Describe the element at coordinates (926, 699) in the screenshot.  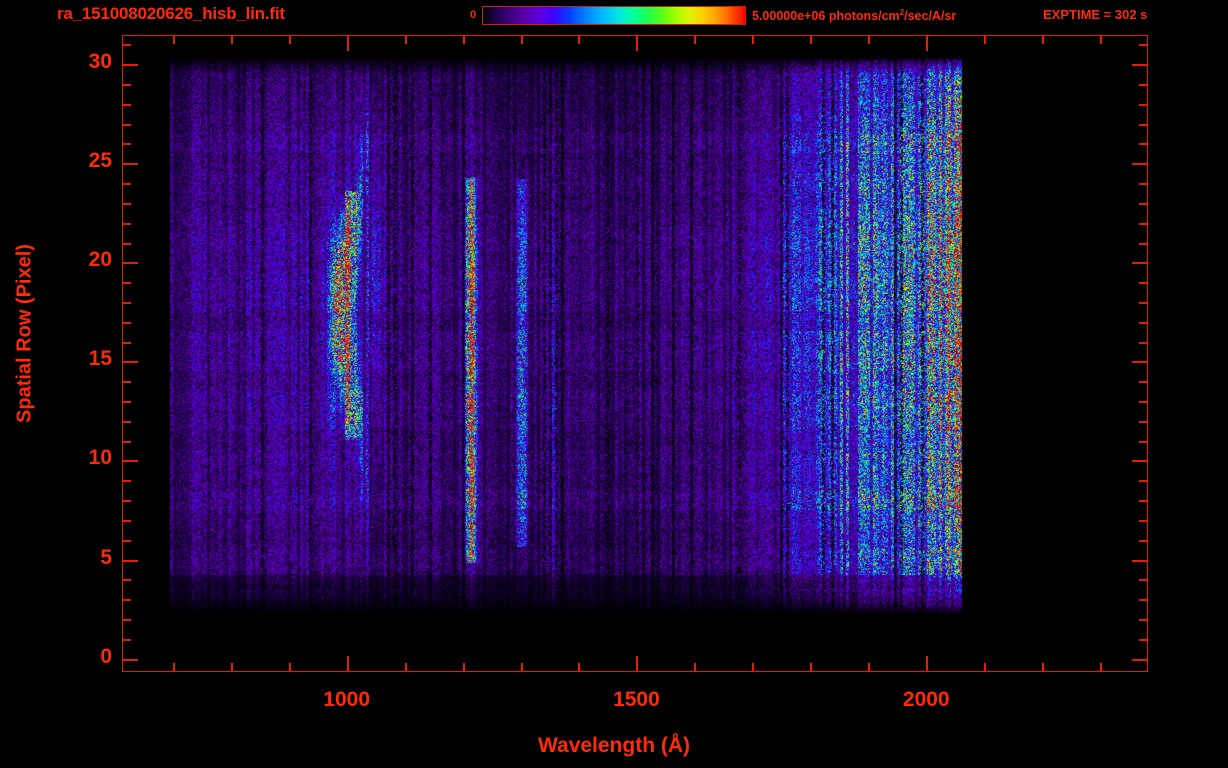
I see `x-tick-label: 2000` at that location.